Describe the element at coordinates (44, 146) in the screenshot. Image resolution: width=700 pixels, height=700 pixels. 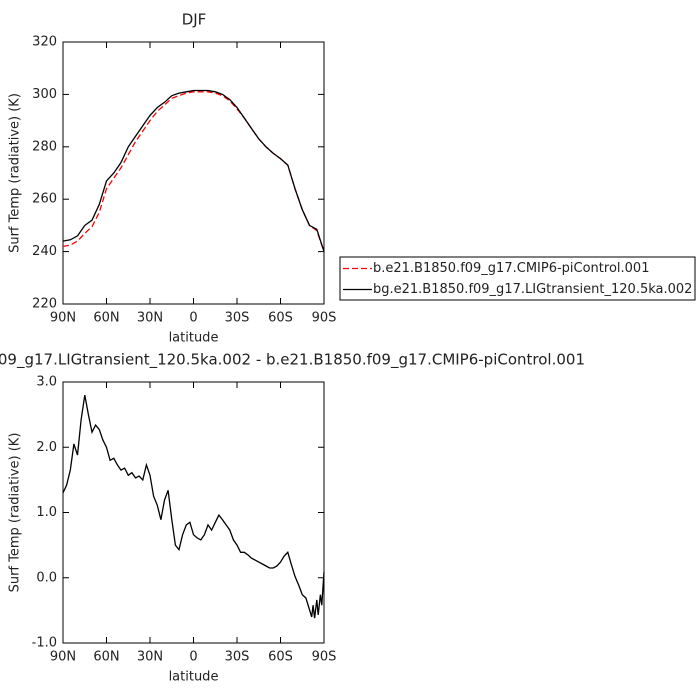
I see `y-tick-label: 280` at that location.